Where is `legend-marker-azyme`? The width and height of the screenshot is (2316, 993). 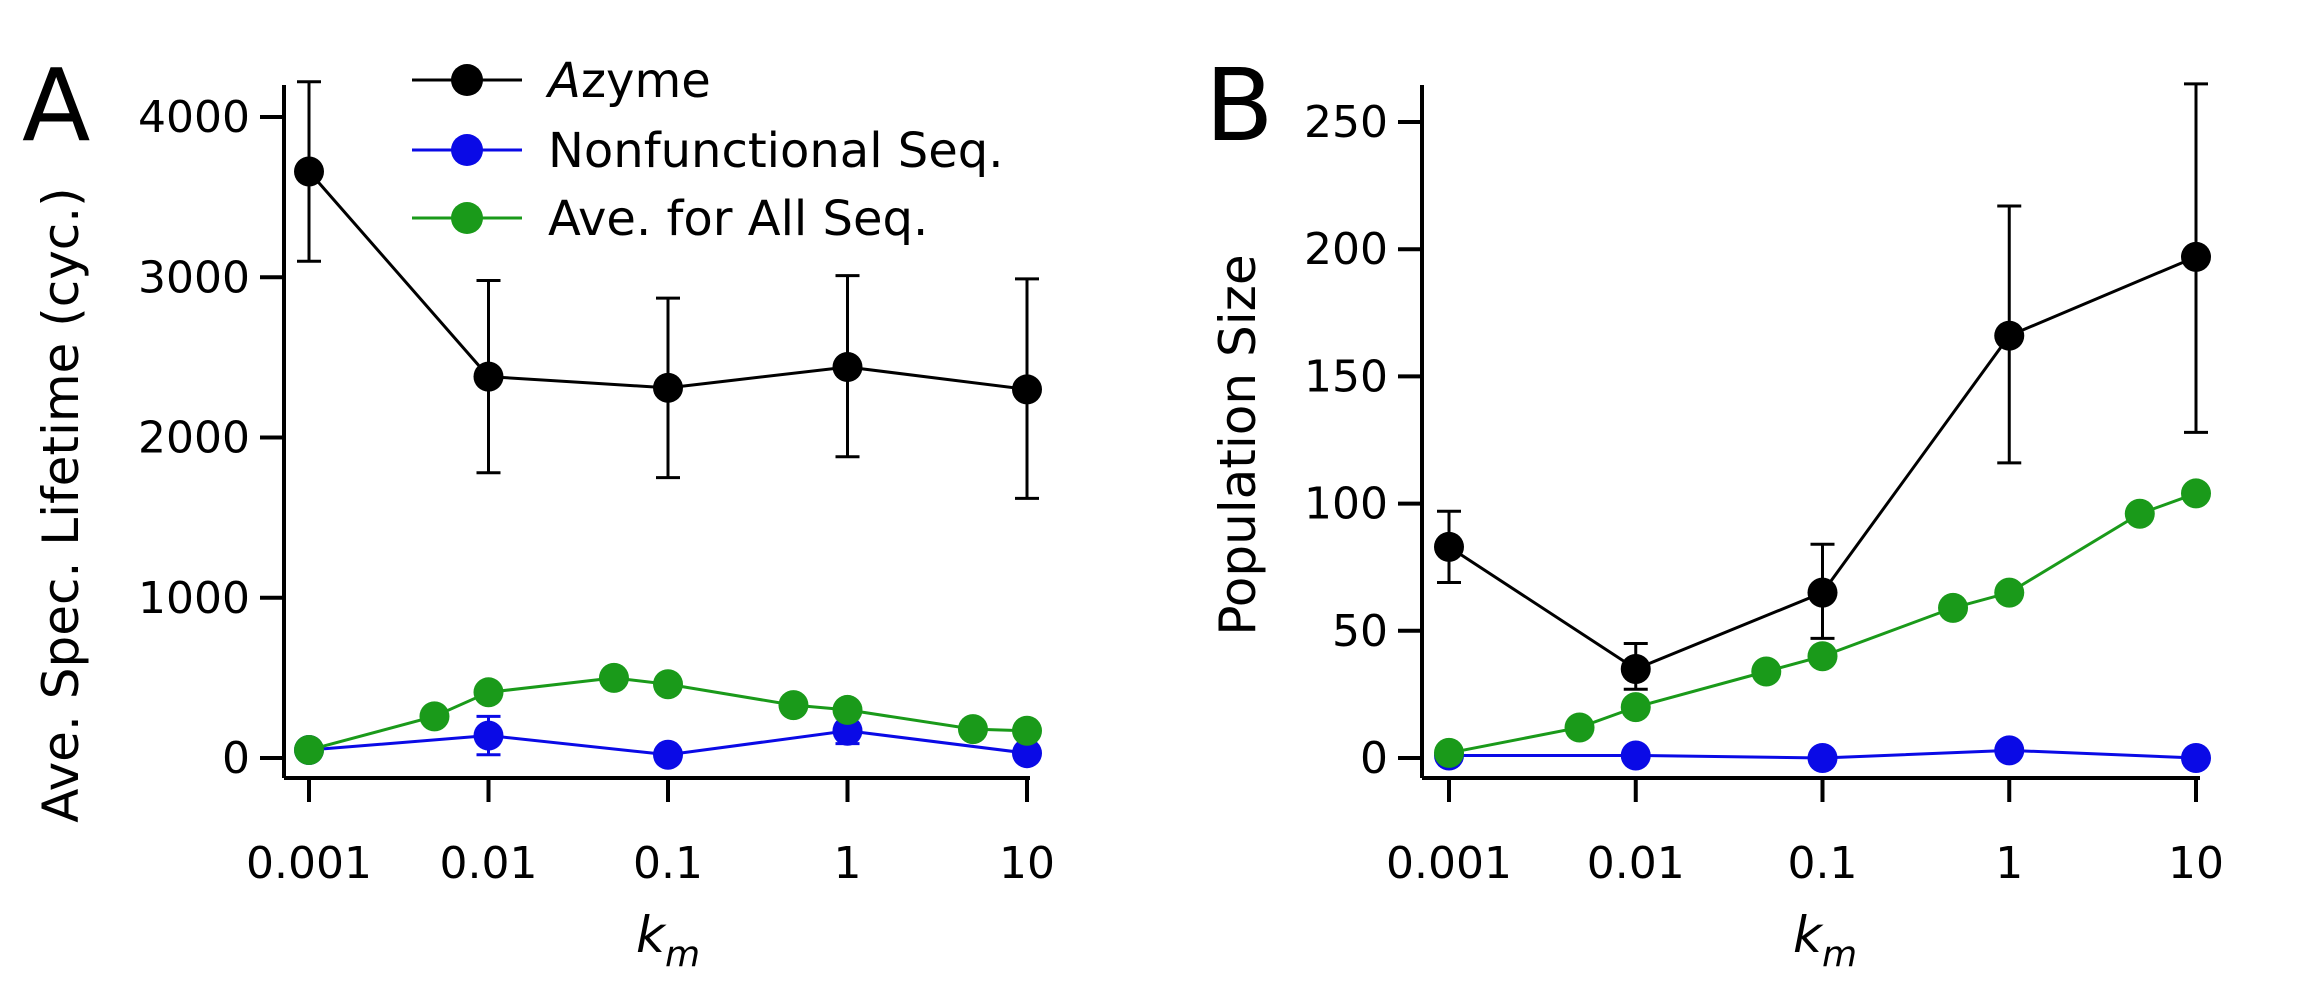 legend-marker-azyme is located at coordinates (467, 80).